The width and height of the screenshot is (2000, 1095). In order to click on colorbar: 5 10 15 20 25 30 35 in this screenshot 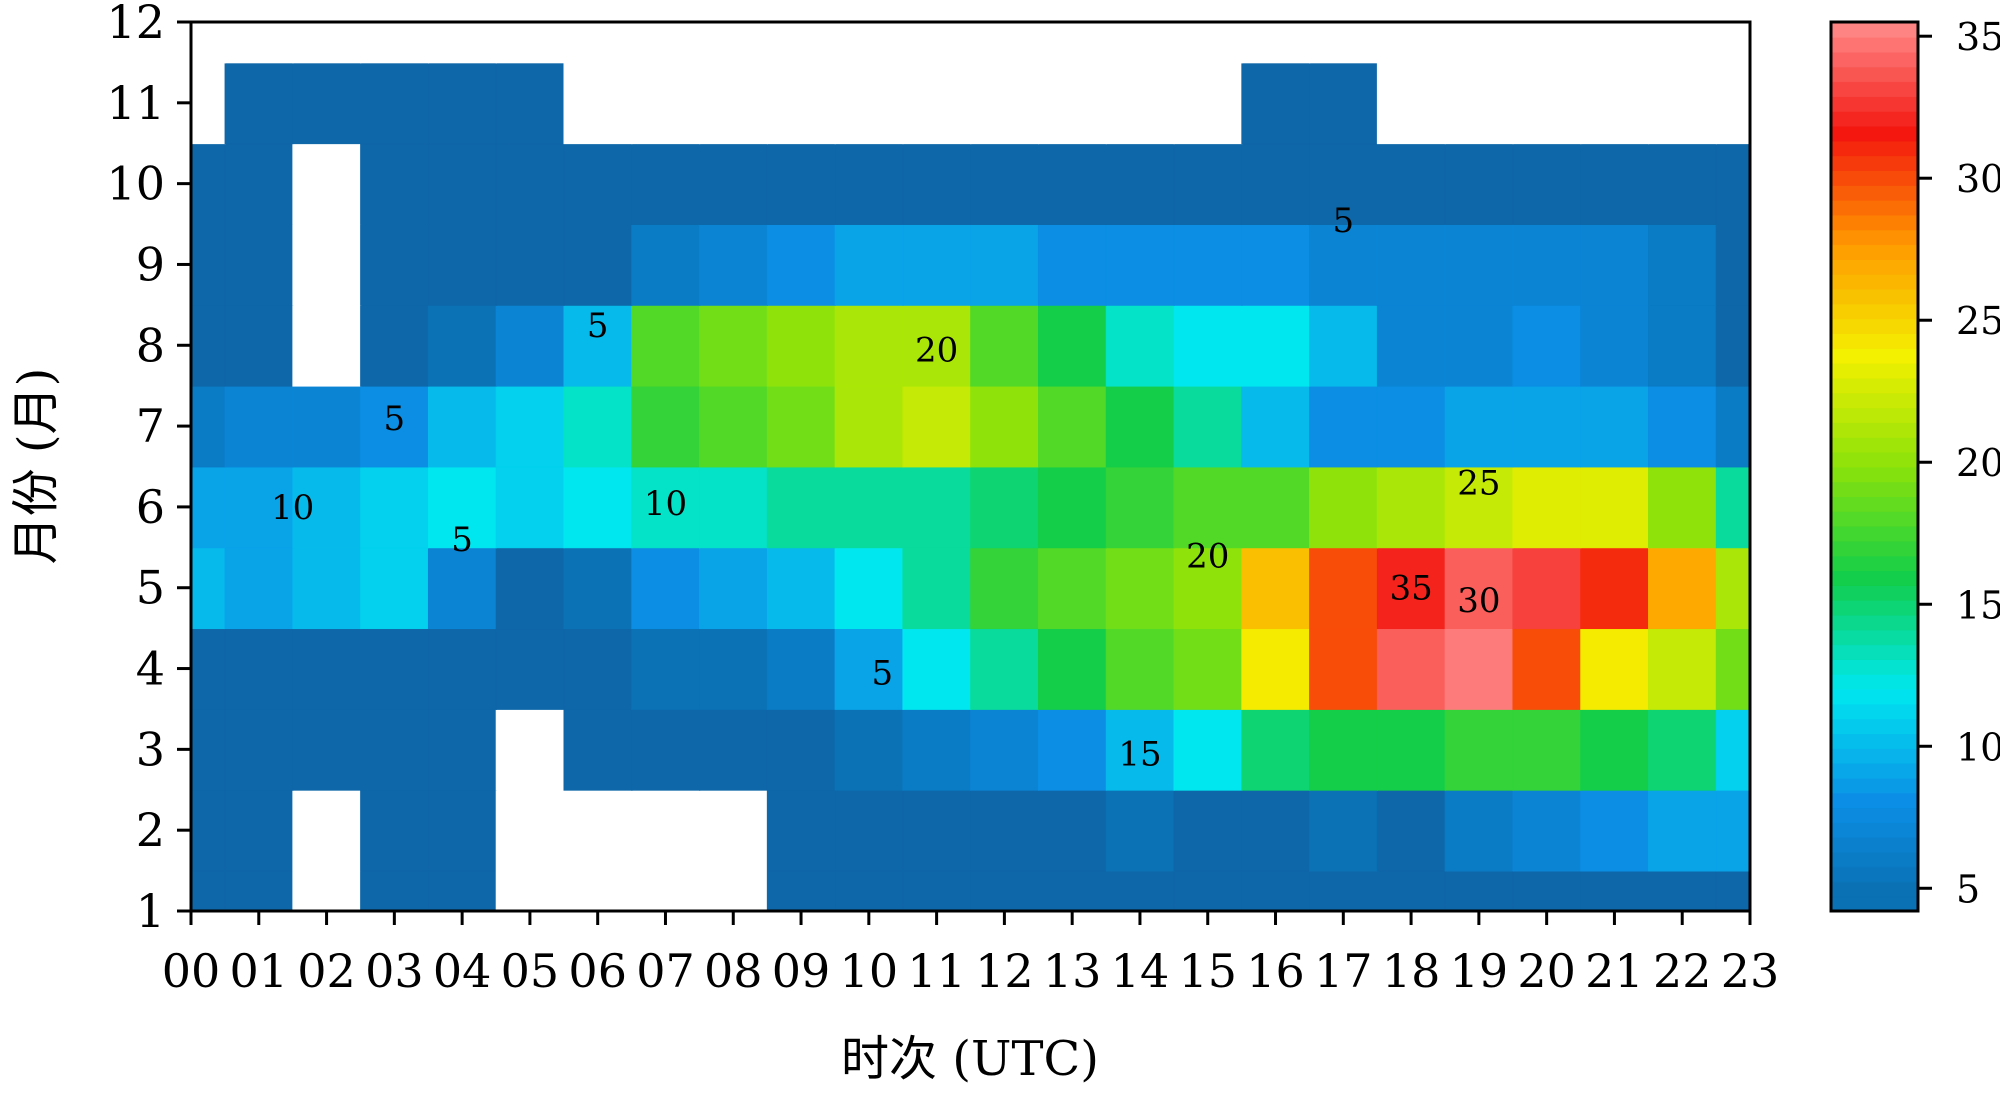, I will do `click(1914, 464)`.